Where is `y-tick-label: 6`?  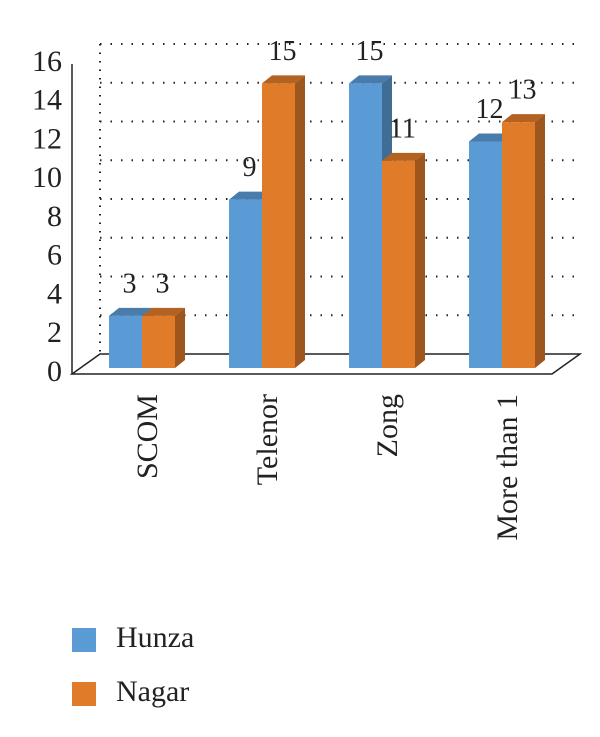
y-tick-label: 6 is located at coordinates (54, 255).